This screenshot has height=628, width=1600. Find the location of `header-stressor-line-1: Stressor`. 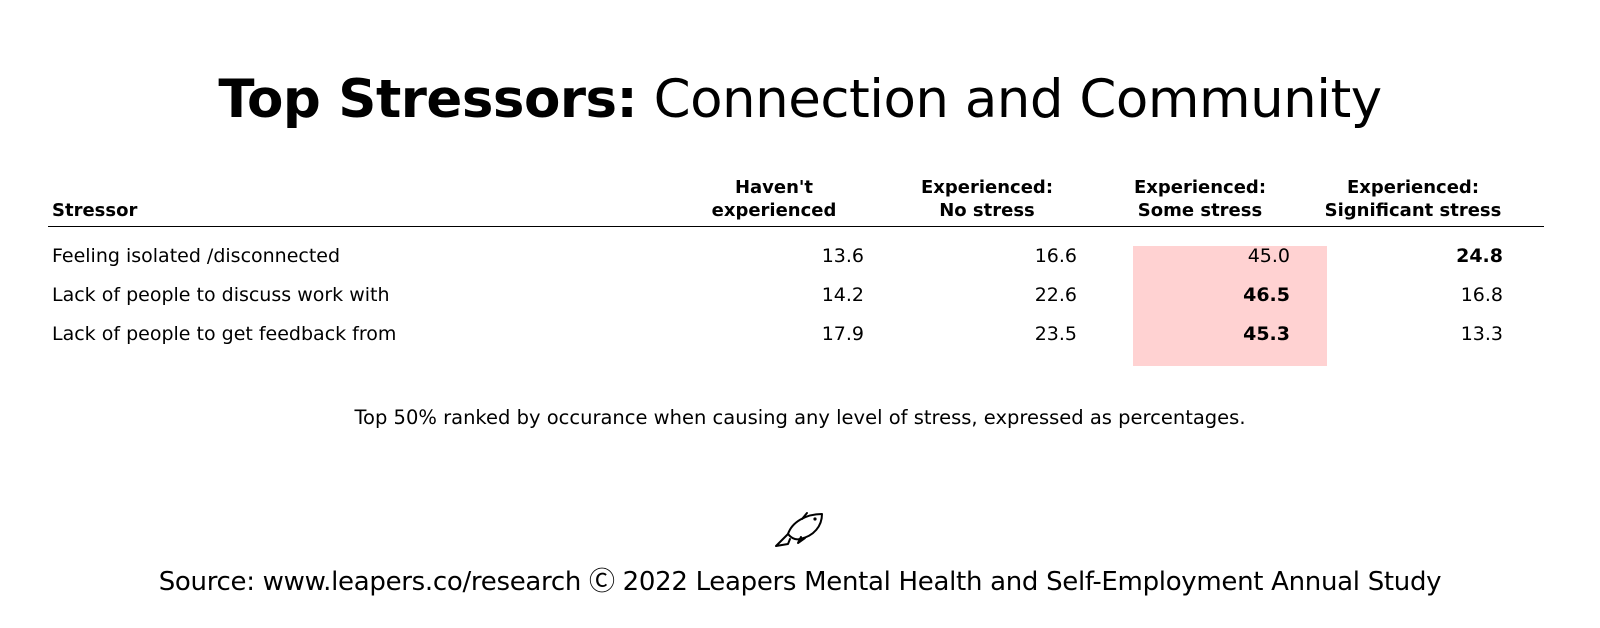

header-stressor-line-1: Stressor is located at coordinates (95, 210).